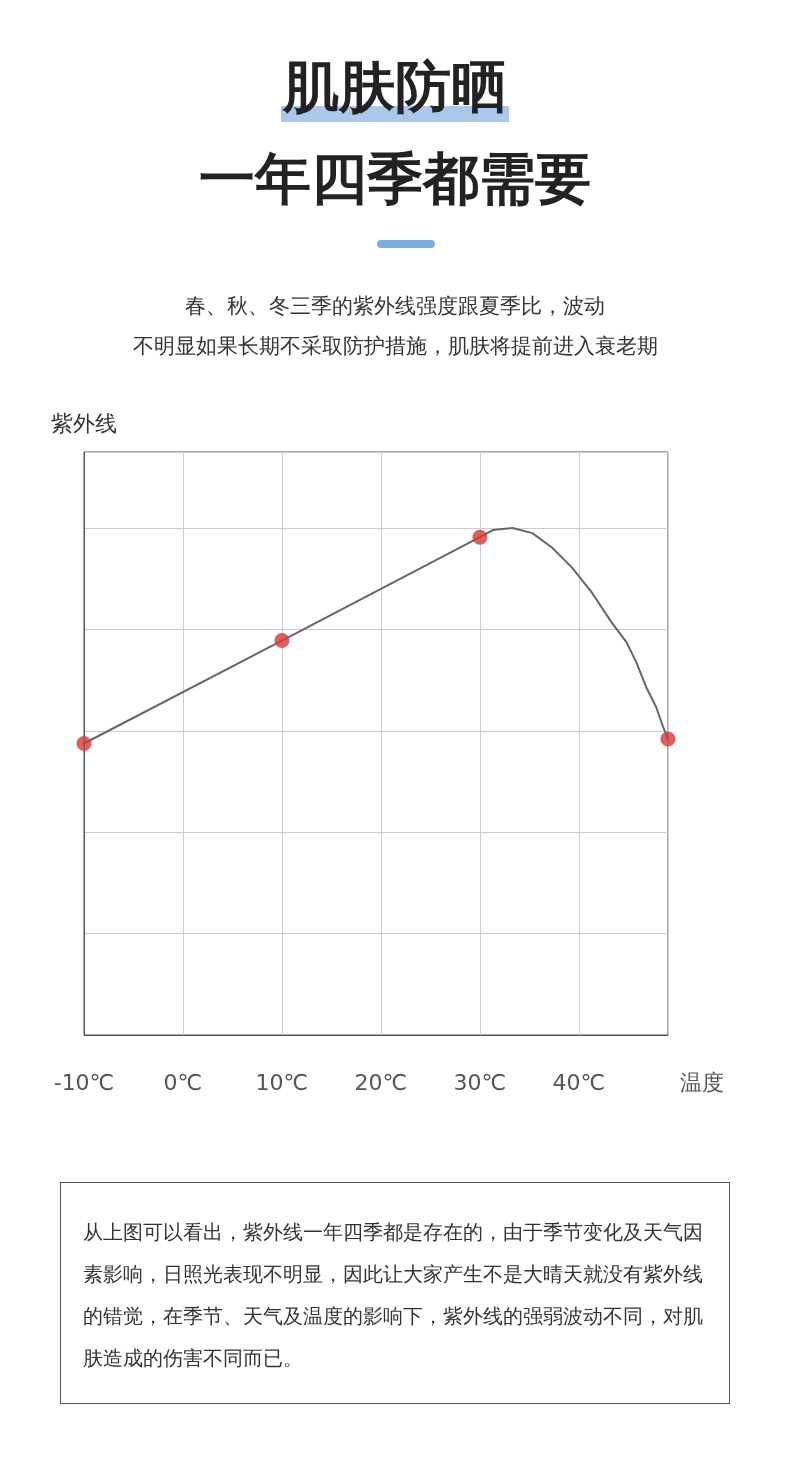  I want to click on text: 从上图可以看出，紫外线一年四季都是存在的，由于季节变化及天气因素影响，日照光表现不明显，因此让大家产生不是大晴天就没有紫外线的错觉，在季节、天气及温度的影响下，紫外线的强弱波动不同，对肌肤造成的伤害不同而已。, so click(395, 1293).